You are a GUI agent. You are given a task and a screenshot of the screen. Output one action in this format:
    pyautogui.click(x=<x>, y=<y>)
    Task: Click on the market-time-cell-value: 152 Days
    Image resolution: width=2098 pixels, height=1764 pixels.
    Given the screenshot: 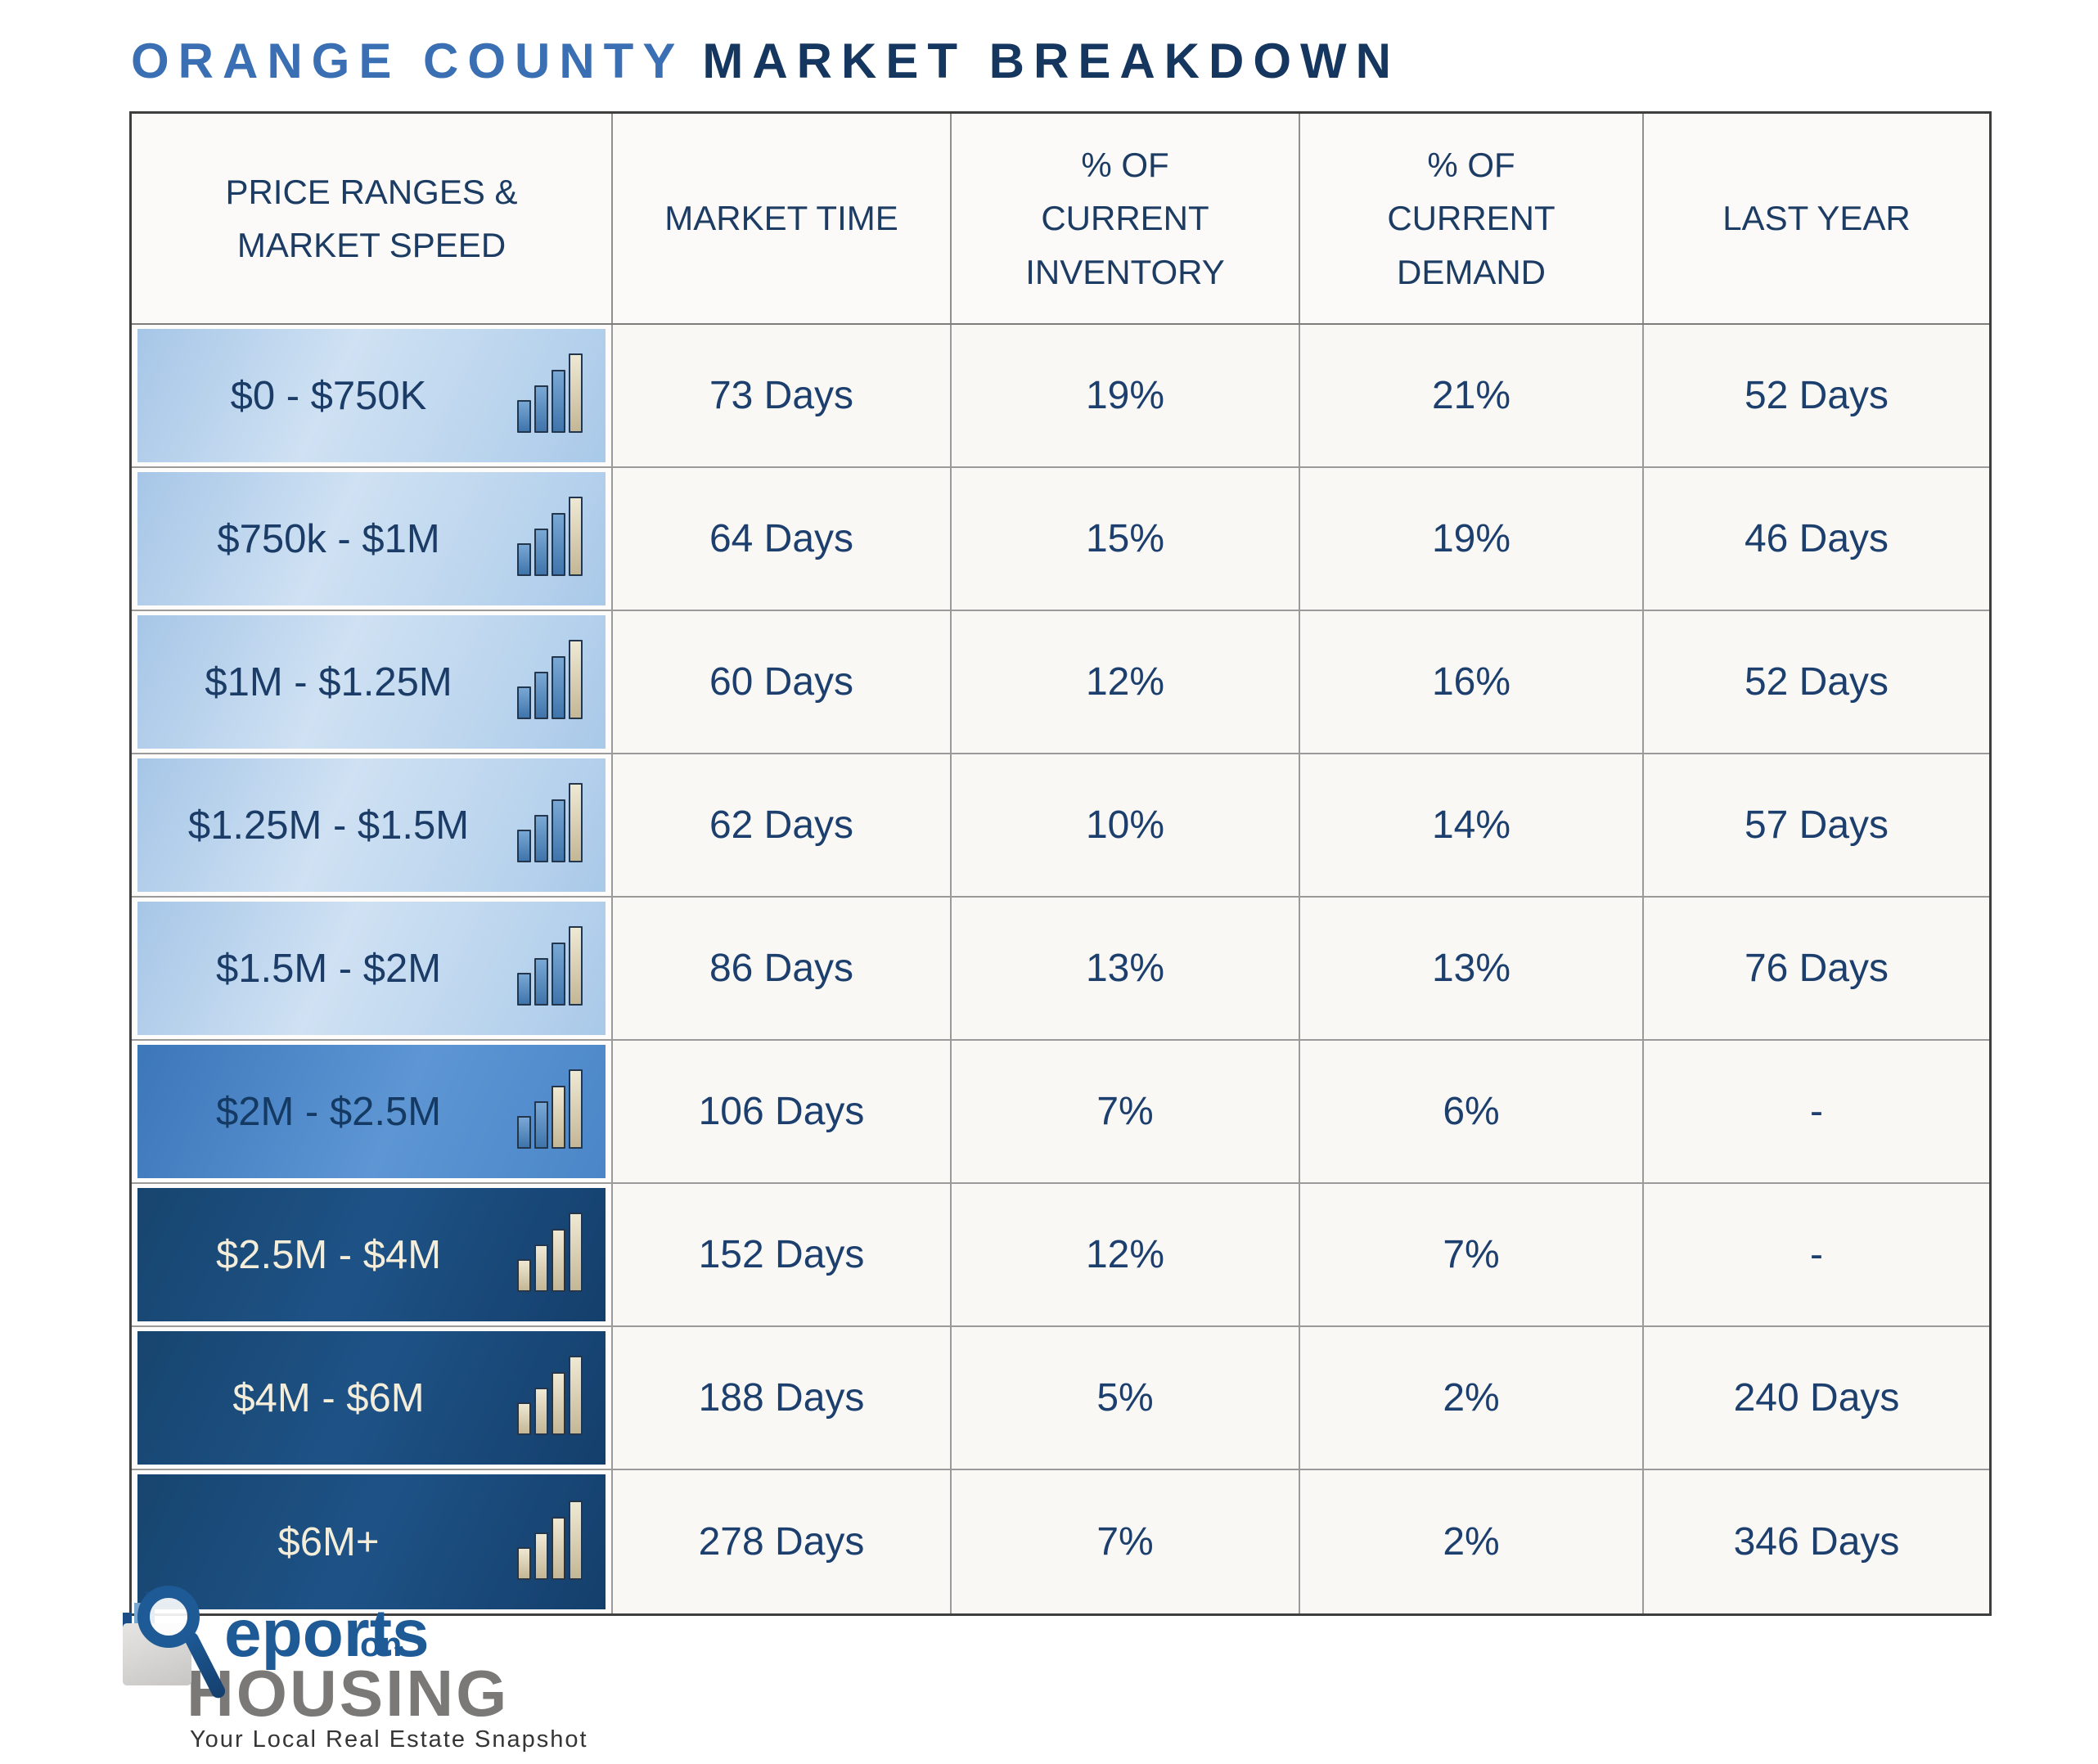 What is the action you would take?
    pyautogui.click(x=781, y=1255)
    